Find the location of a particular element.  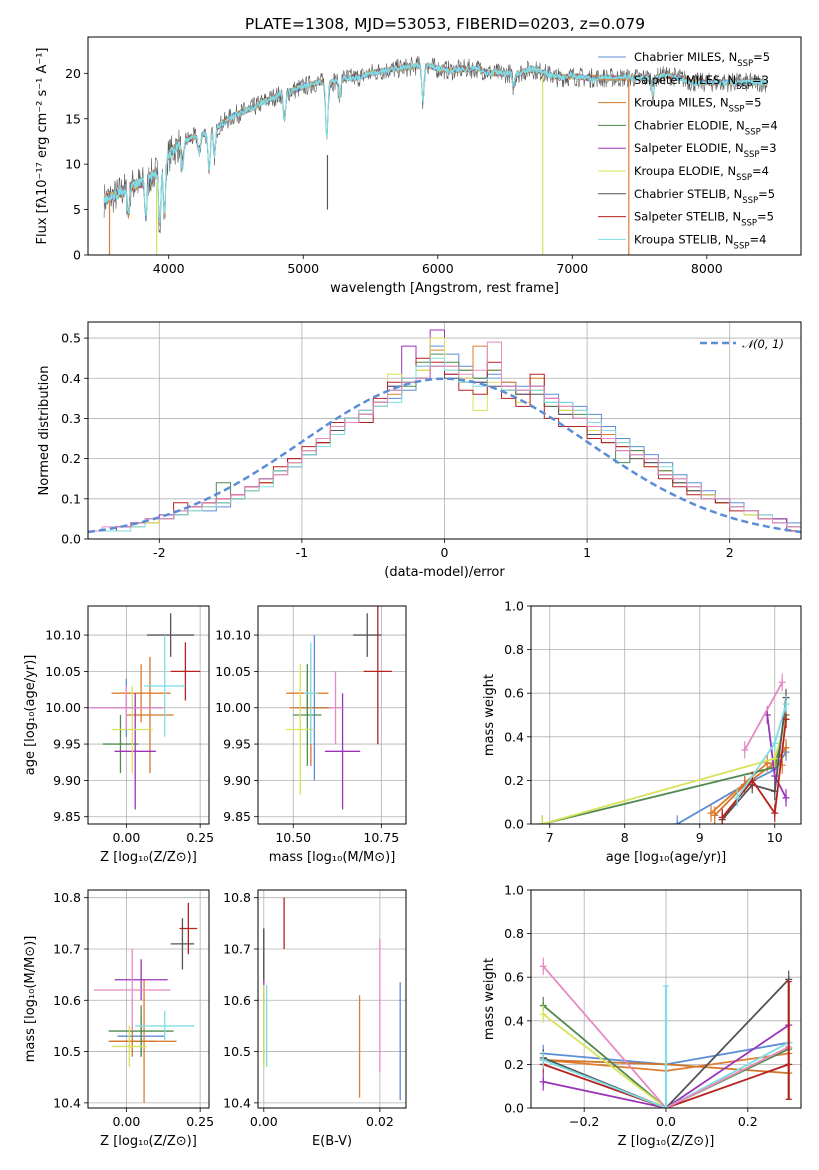

y-tick-label: 0.3 is located at coordinates (71, 418).